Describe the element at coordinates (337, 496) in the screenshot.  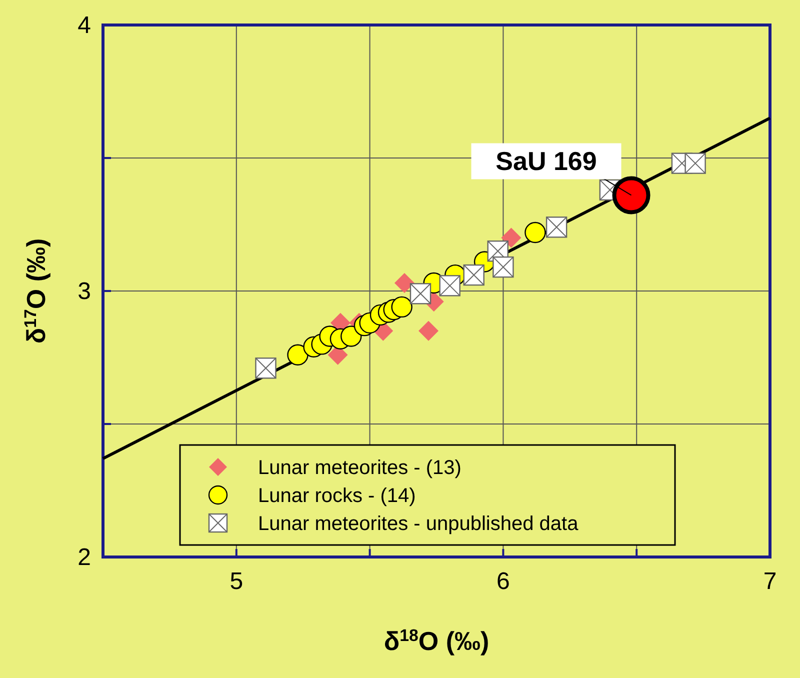
I see `legend-label: Lunar rocks - (14)` at that location.